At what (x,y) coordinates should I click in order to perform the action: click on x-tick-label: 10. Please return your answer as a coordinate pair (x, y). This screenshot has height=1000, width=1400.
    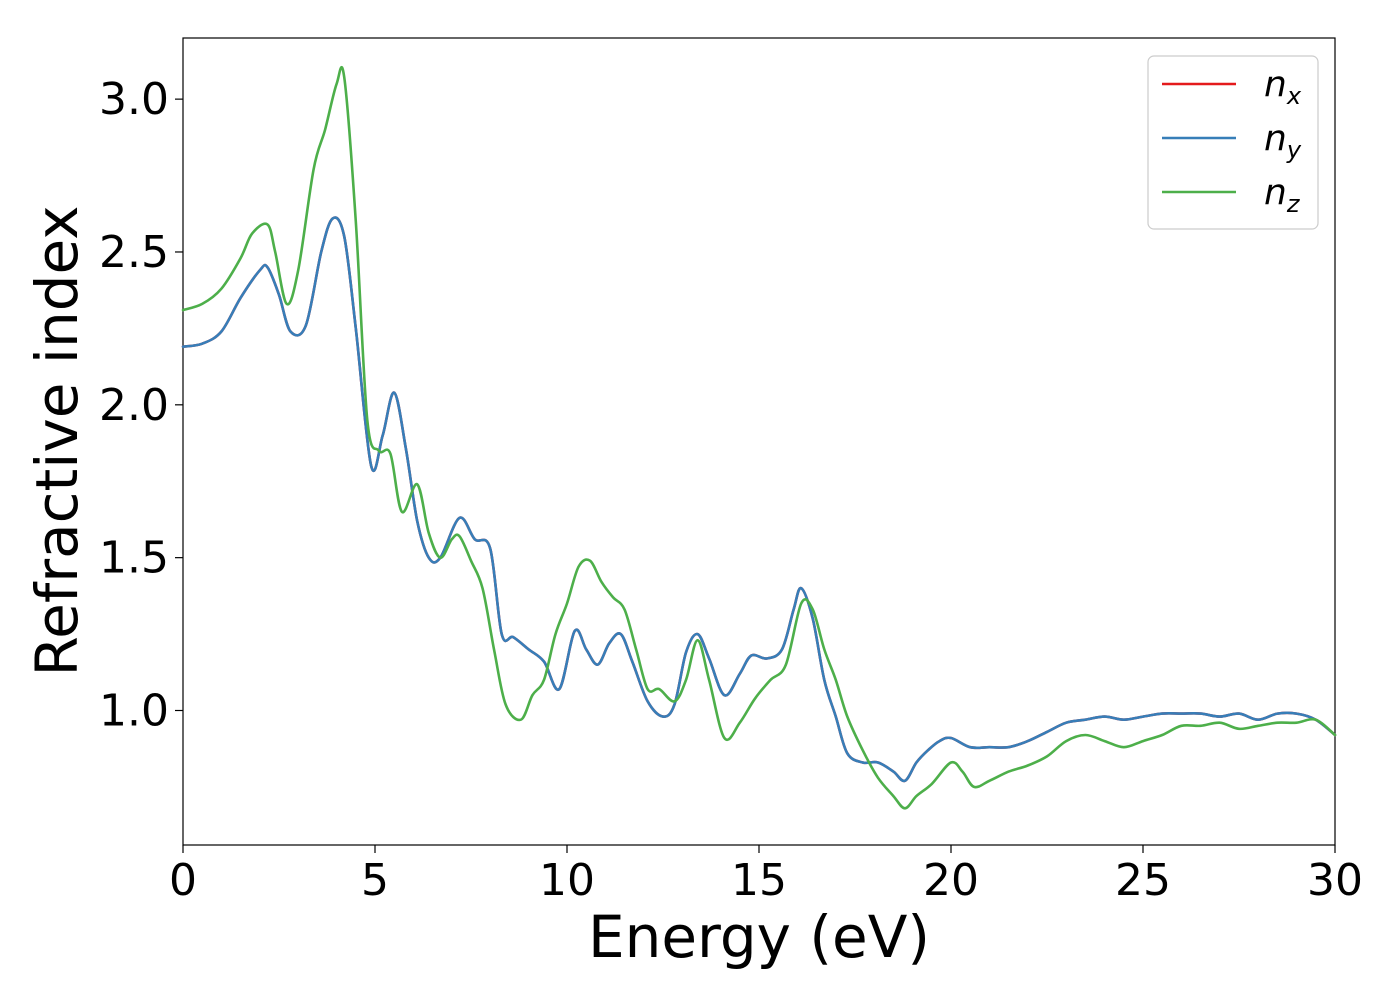
    Looking at the image, I should click on (567, 880).